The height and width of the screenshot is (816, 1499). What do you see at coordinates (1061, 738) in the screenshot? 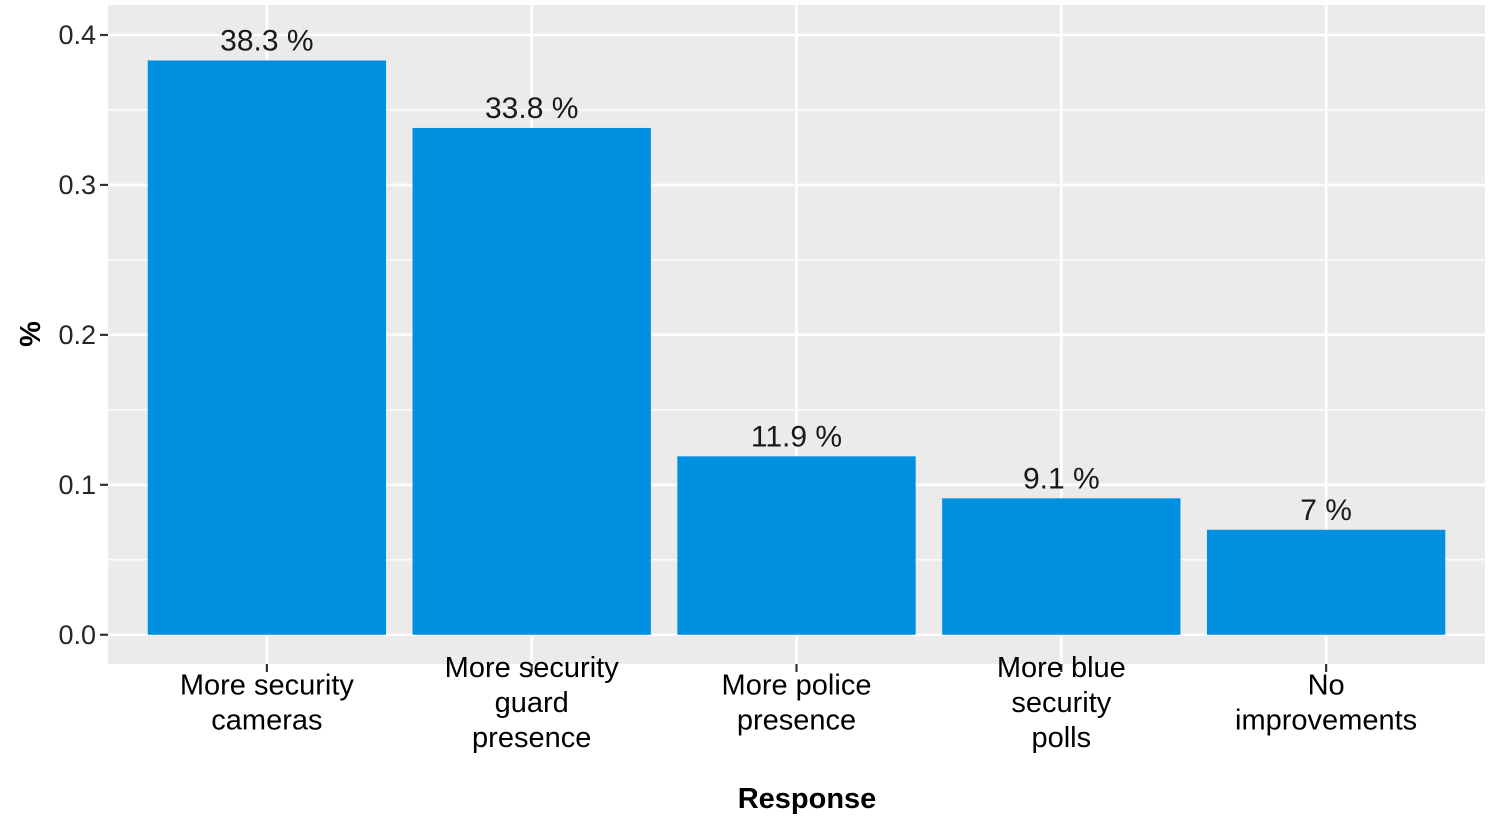
I see `category-label-line: polls` at bounding box center [1061, 738].